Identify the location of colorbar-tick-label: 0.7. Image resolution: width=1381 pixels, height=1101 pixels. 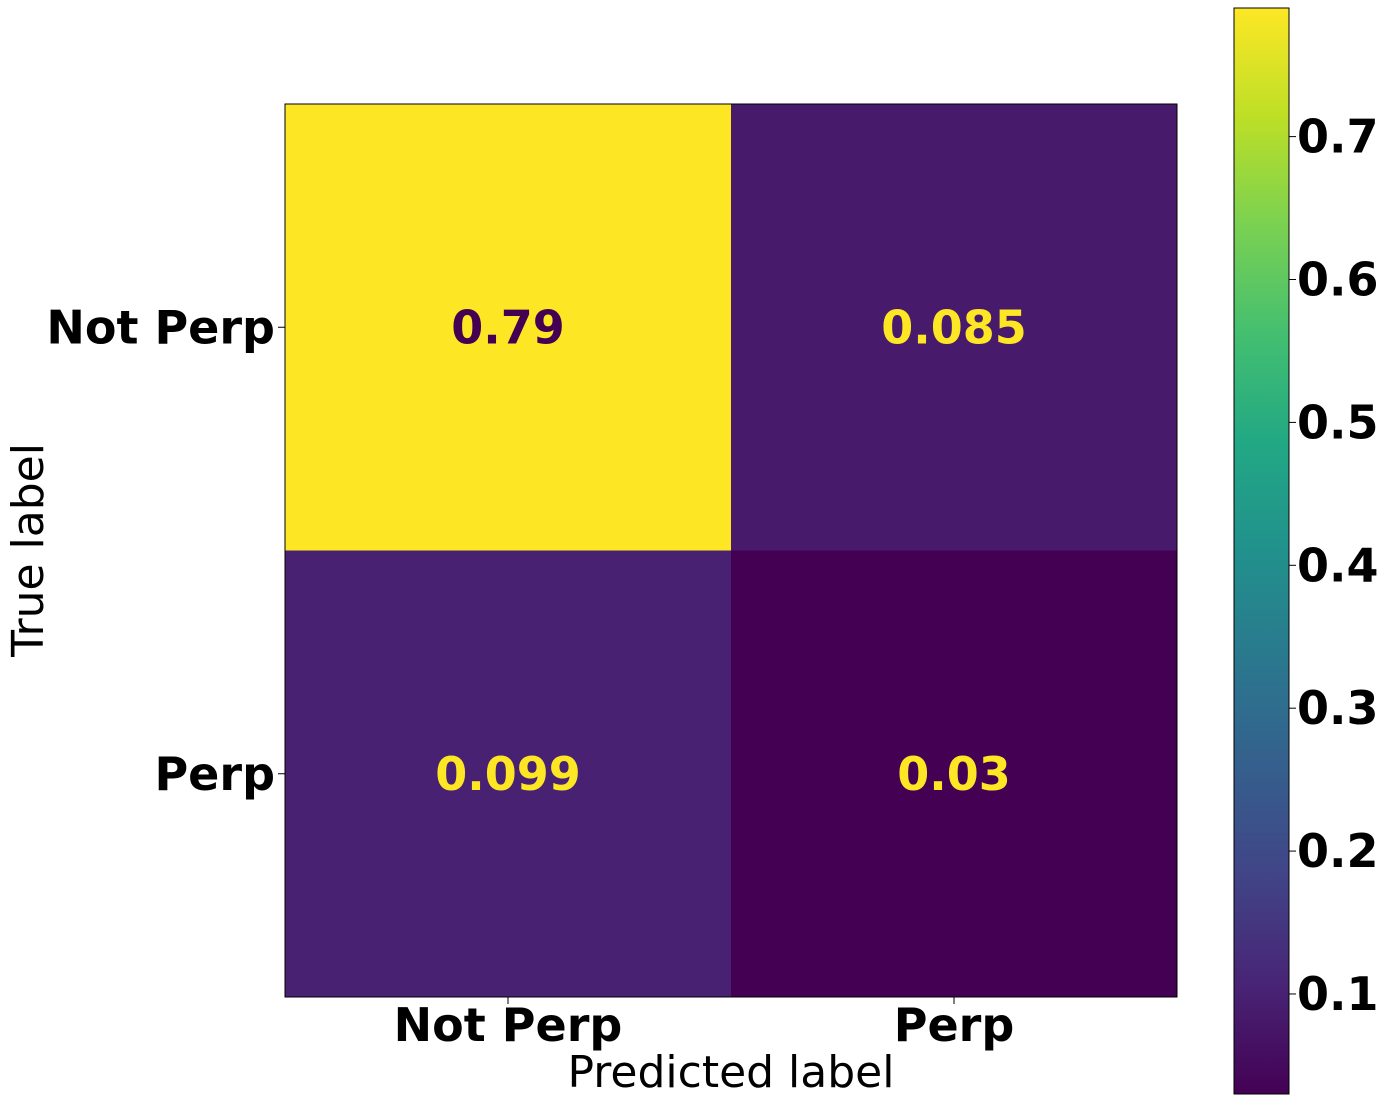
(1338, 137).